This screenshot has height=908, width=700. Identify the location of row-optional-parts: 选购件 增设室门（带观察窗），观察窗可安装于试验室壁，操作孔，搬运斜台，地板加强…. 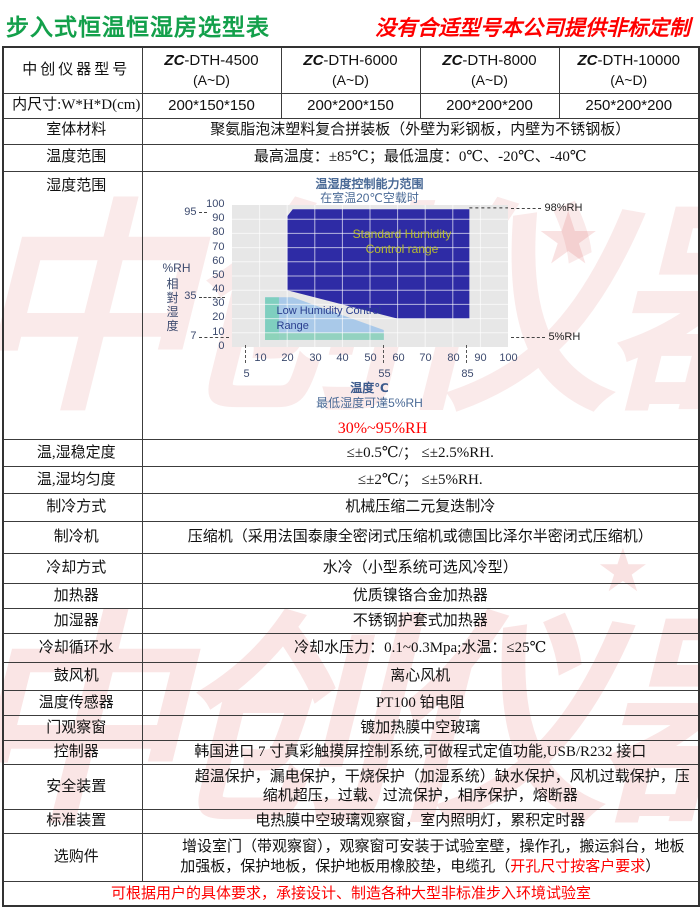
(351, 858).